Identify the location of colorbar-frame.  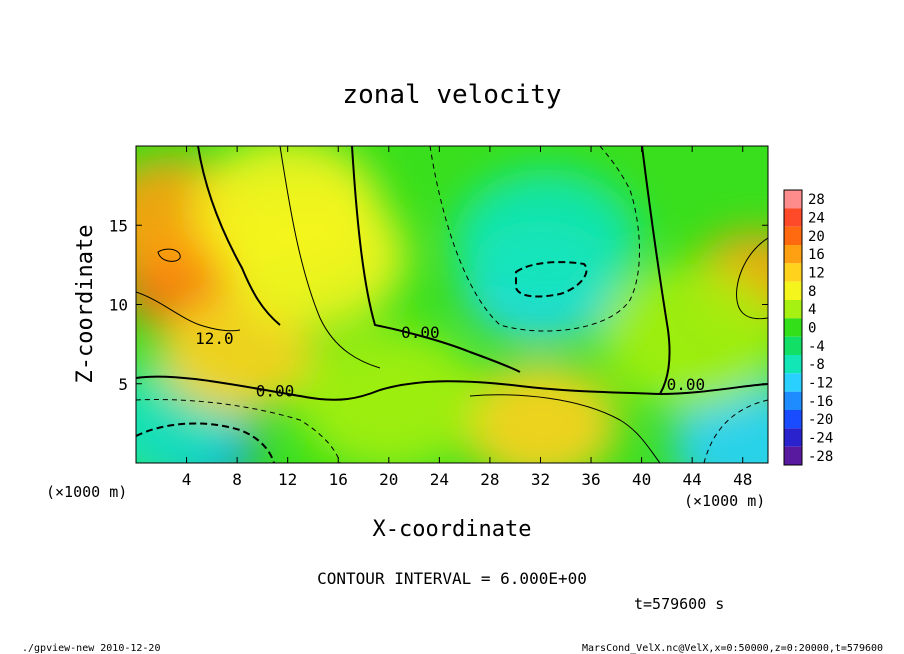
(793, 327).